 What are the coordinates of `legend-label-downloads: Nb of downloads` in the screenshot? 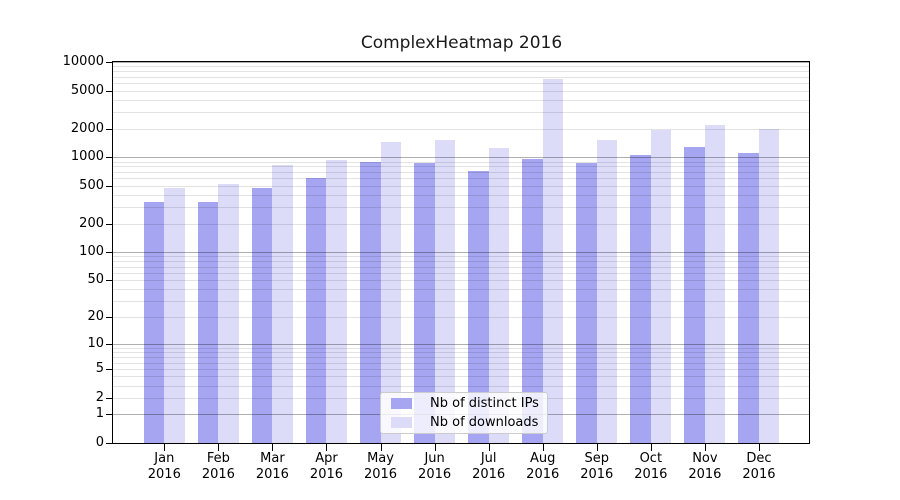 It's located at (484, 422).